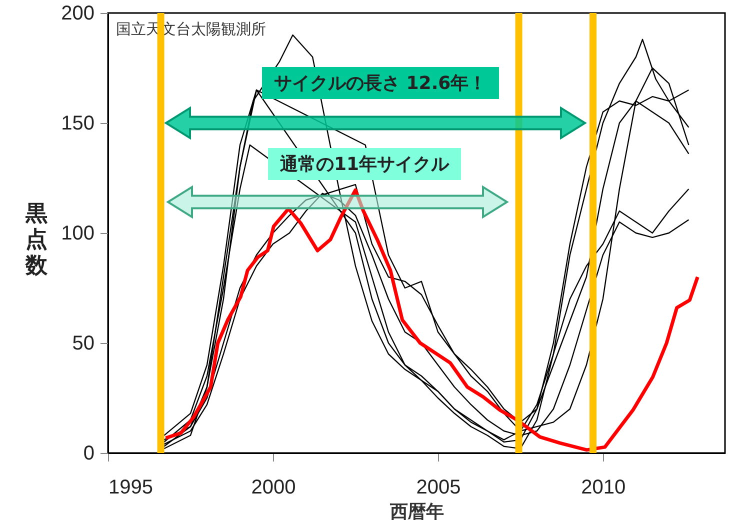 The image size is (735, 530). Describe the element at coordinates (438, 487) in the screenshot. I see `x-tick-label: 2005` at that location.